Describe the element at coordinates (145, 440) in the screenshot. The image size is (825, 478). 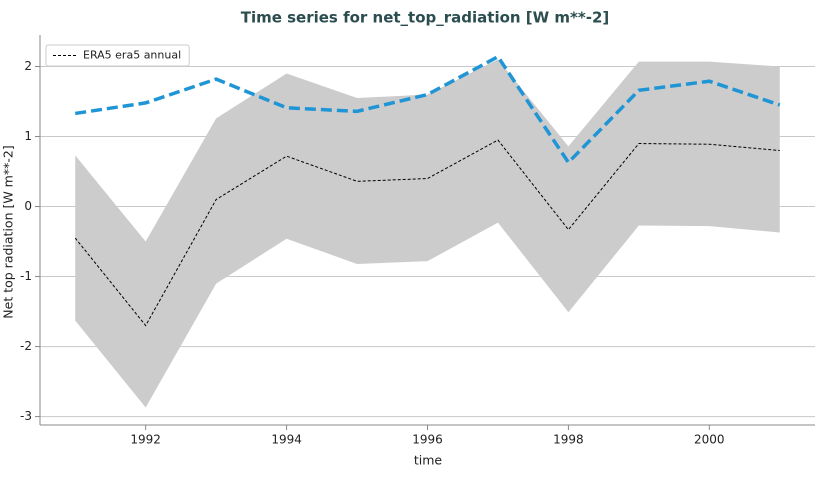
I see `x-tick-label: 1992` at that location.